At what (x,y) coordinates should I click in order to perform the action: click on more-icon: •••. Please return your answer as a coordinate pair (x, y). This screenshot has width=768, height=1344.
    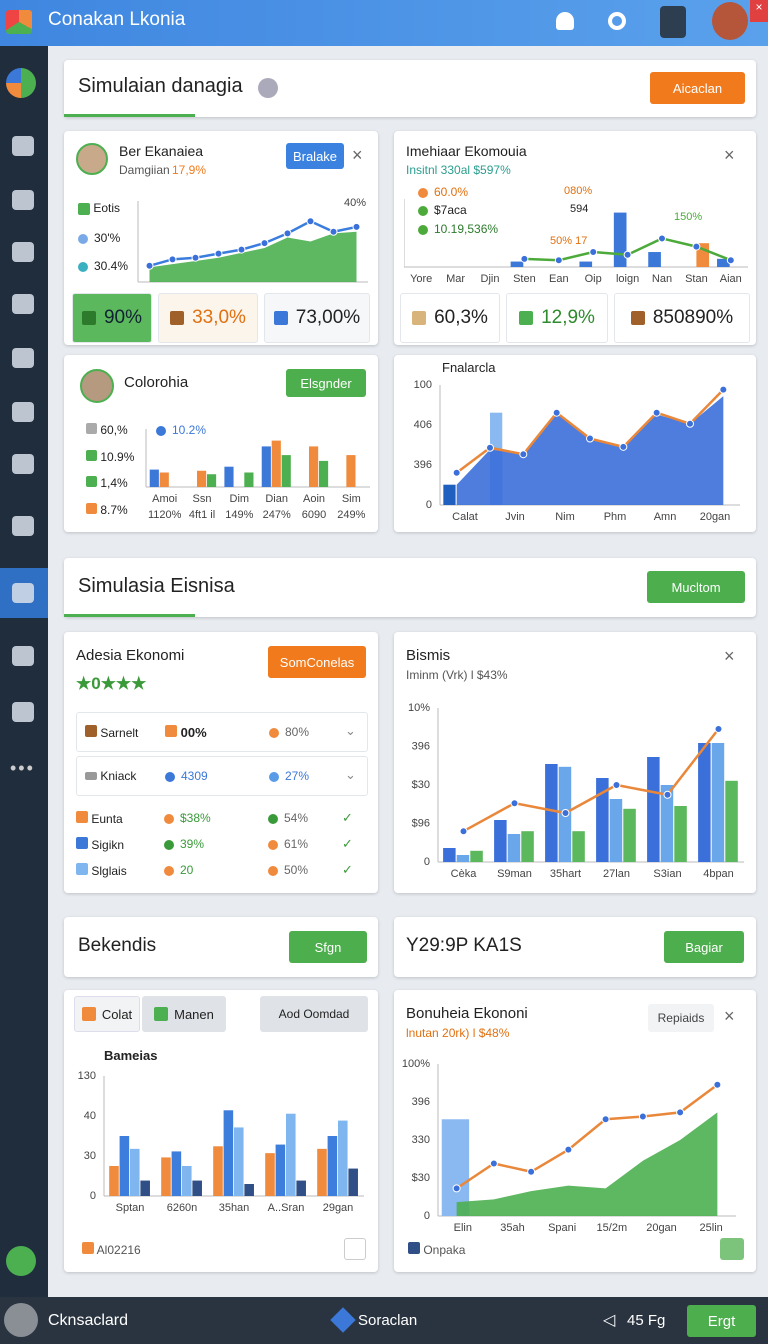
    Looking at the image, I should click on (22, 768).